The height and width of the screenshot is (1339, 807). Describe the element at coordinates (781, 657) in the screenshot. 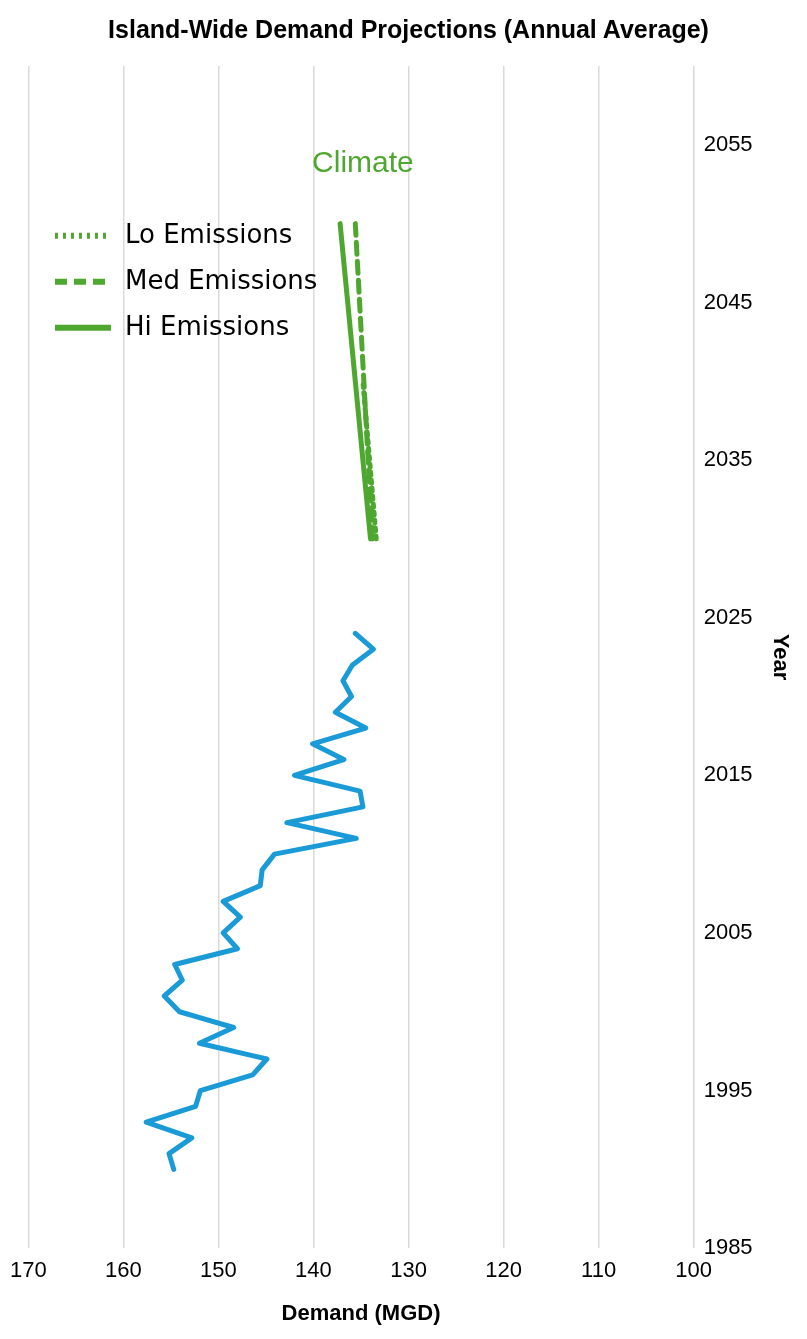

I see `y-axis-title: Year` at that location.